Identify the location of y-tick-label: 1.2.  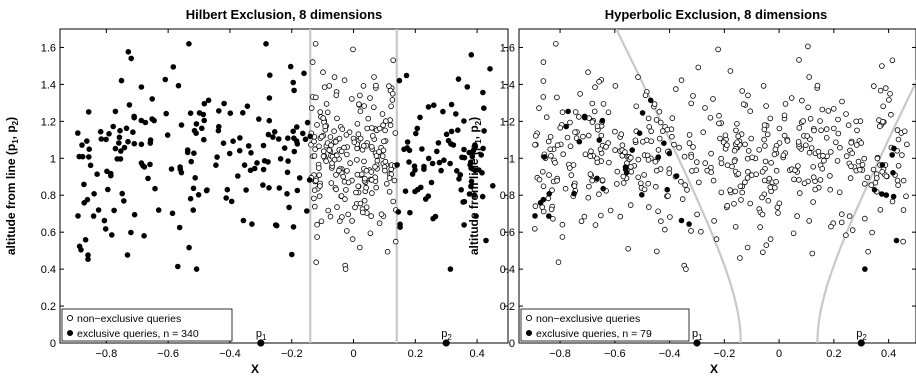
(507, 122).